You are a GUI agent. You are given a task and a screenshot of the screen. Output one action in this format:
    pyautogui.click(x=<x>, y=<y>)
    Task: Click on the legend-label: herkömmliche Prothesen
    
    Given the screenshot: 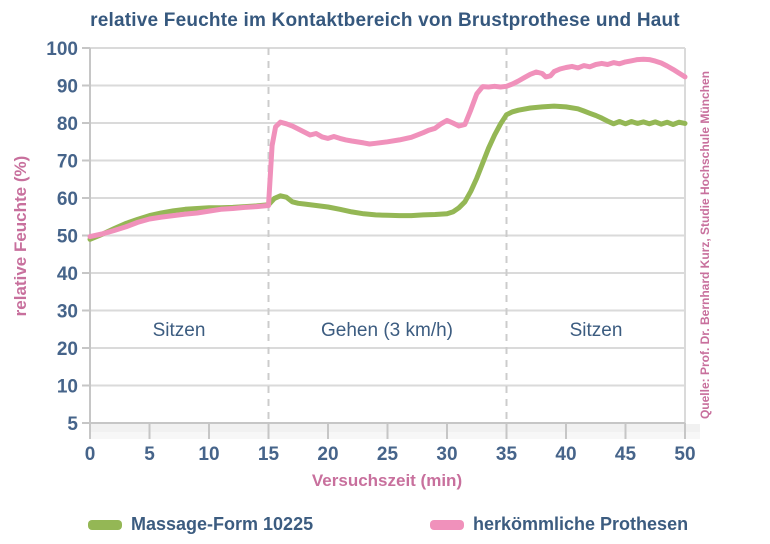 What is the action you would take?
    pyautogui.click(x=581, y=524)
    